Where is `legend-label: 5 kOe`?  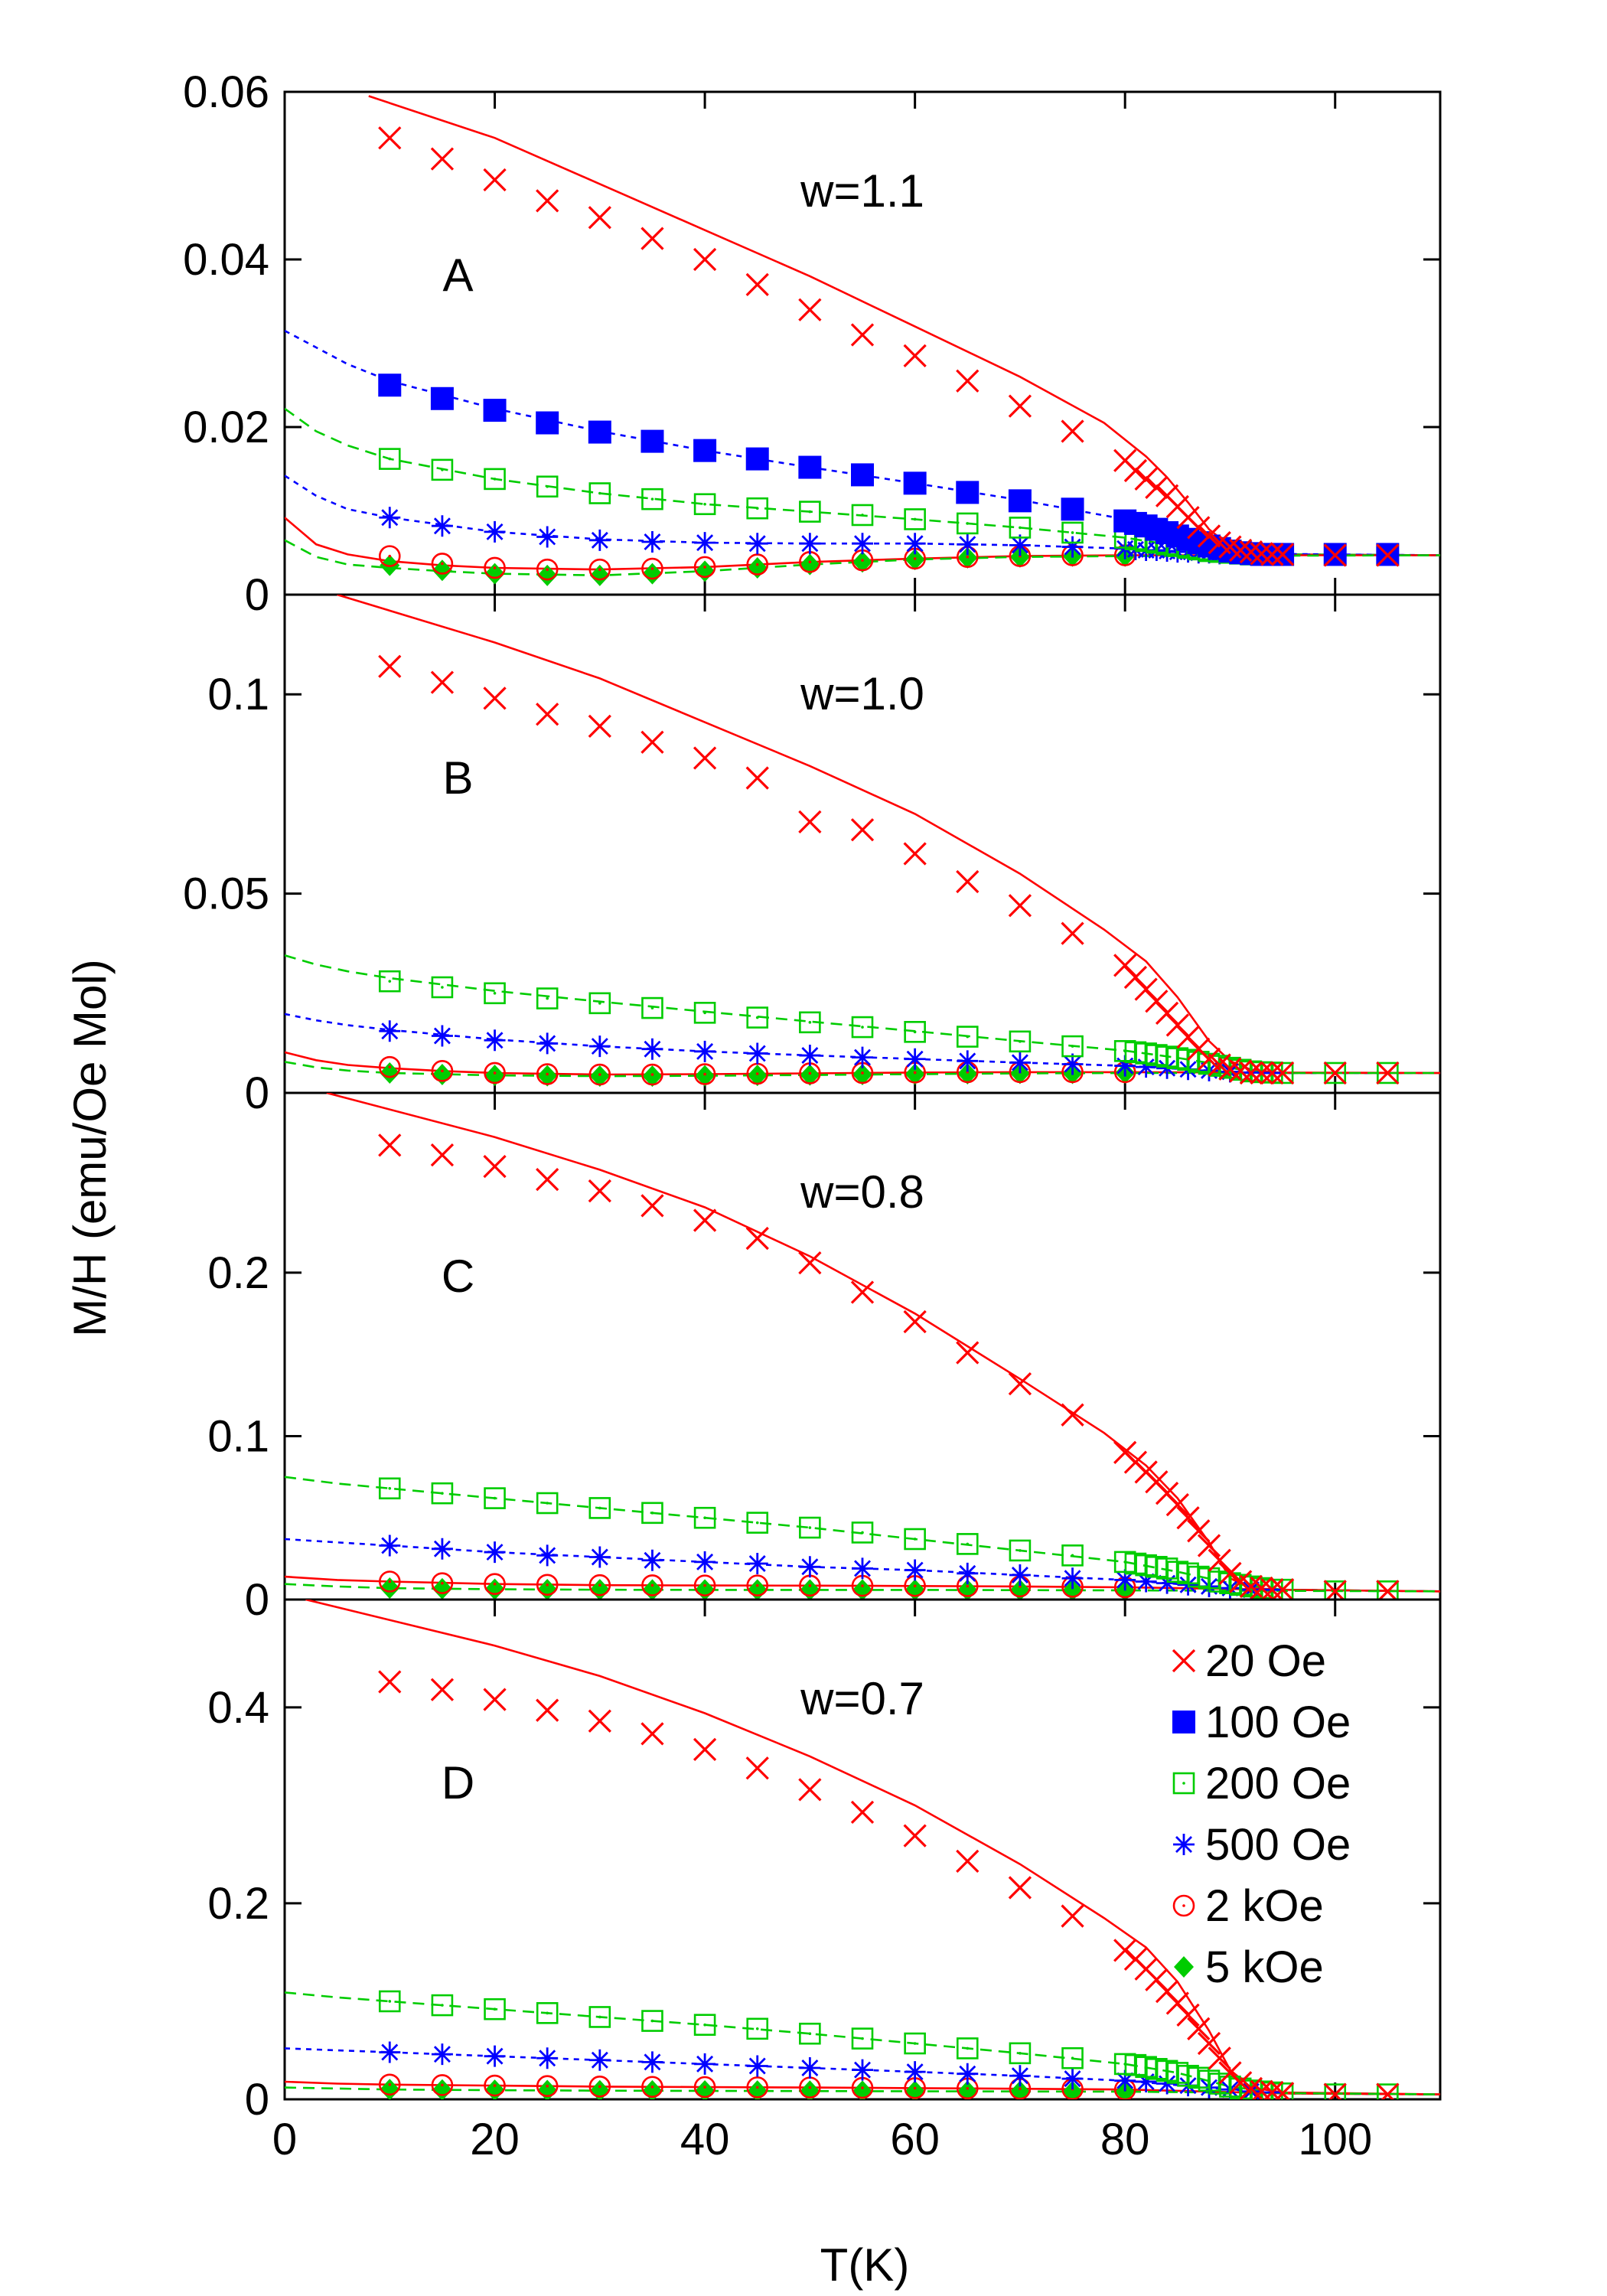
legend-label: 5 kOe is located at coordinates (1264, 1967).